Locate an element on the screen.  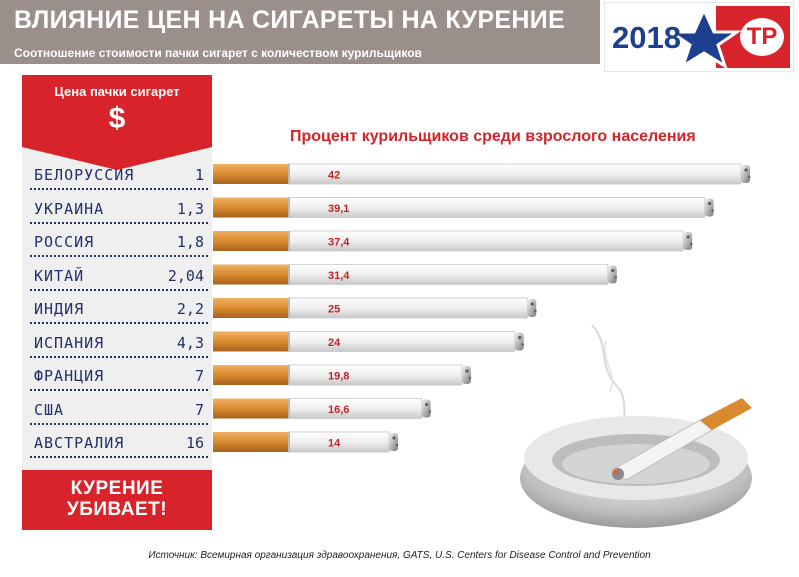
warning-box is located at coordinates (117, 500).